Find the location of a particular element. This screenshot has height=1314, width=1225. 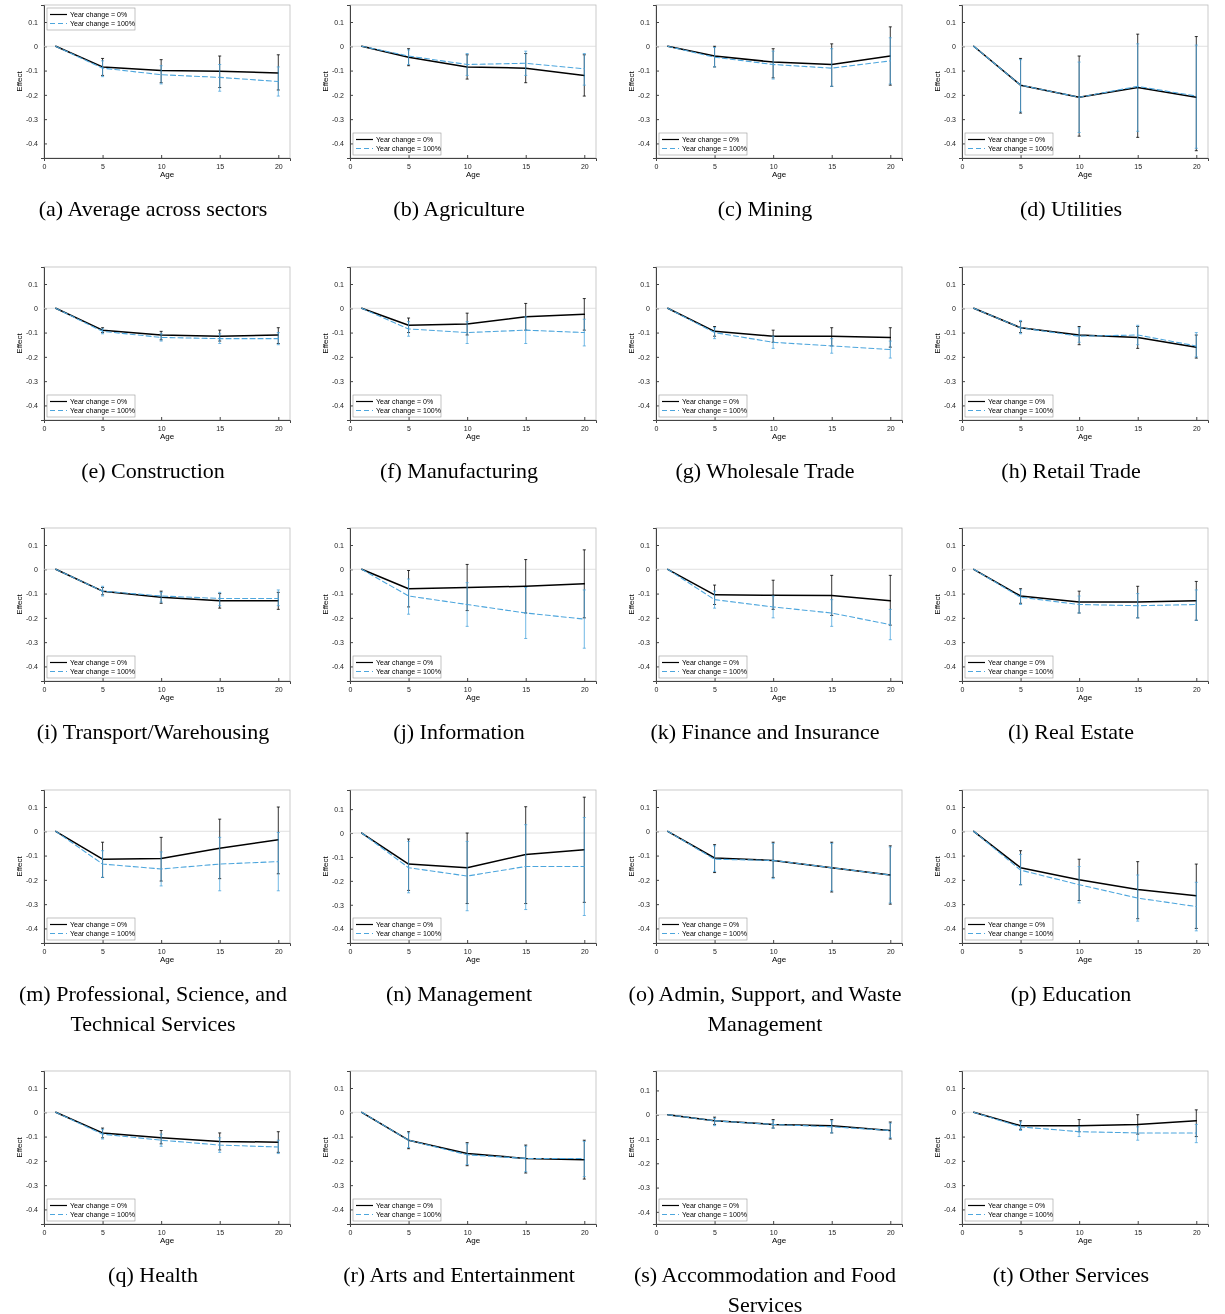

text: (i) Transport/Warehousing is located at coordinates (153, 732).